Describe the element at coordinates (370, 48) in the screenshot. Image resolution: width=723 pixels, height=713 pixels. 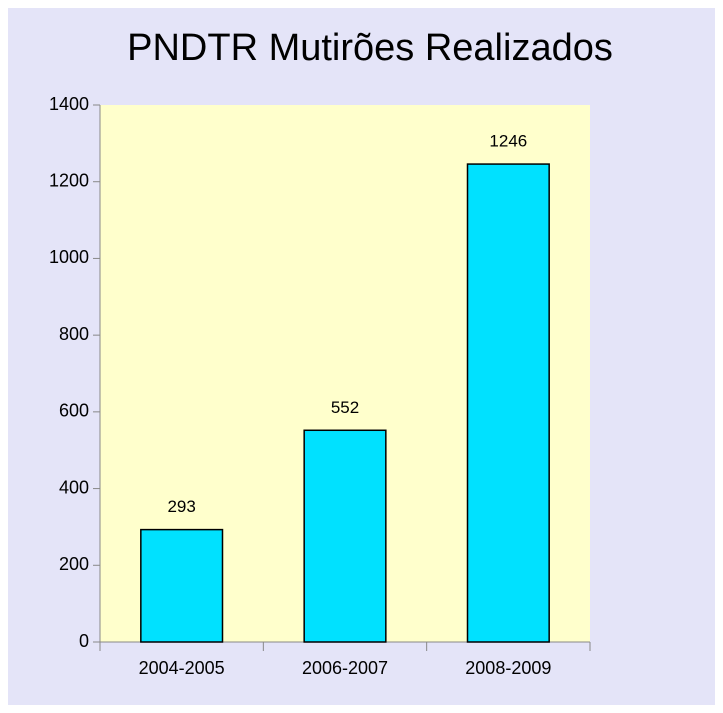
I see `chart-title: PNDTR Mutirões Realizados` at that location.